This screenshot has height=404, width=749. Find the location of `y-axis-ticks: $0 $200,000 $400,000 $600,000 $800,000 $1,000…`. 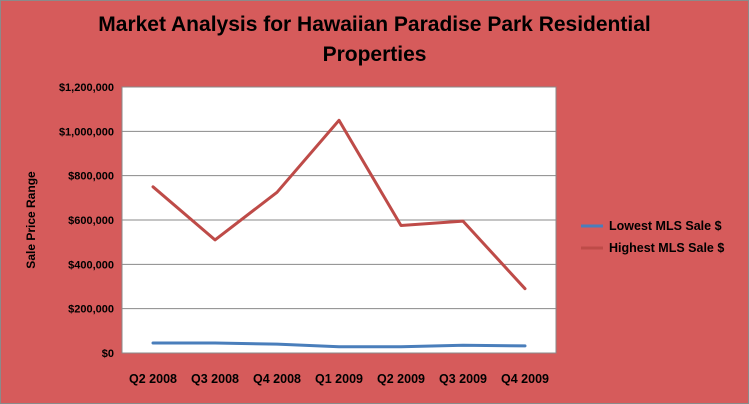

y-axis-ticks: $0 $200,000 $400,000 $600,000 $800,000 $1,000… is located at coordinates (86, 221).